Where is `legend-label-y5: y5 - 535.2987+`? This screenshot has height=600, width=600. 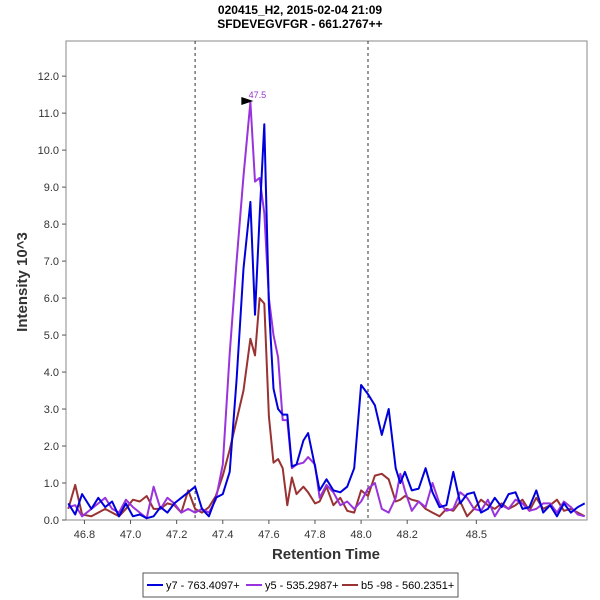 legend-label-y5: y5 - 535.2987+ is located at coordinates (302, 586).